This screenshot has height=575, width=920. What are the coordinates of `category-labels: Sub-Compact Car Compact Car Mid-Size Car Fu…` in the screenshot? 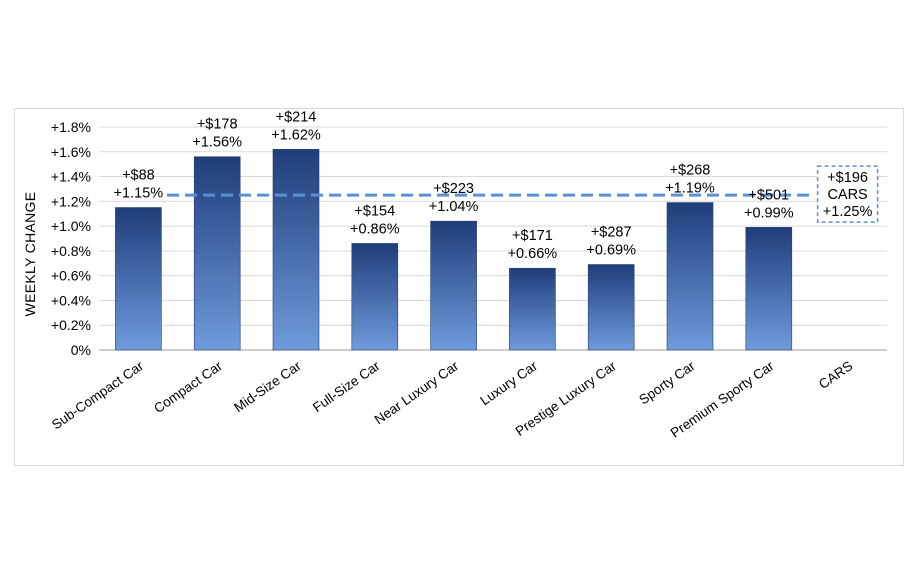 It's located at (452, 399).